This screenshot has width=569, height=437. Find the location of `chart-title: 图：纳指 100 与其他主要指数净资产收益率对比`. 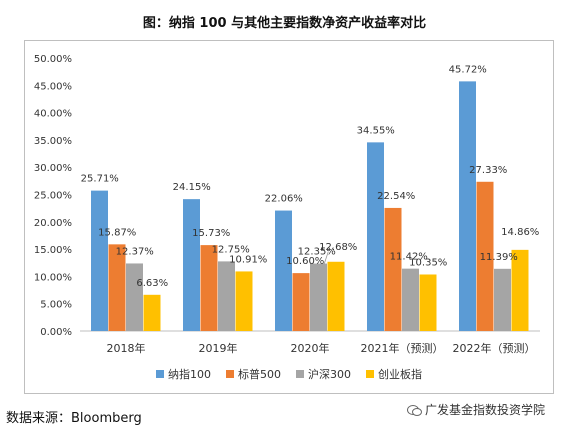

chart-title: 图：纳指 100 与其他主要指数净资产收益率对比 is located at coordinates (284, 23).